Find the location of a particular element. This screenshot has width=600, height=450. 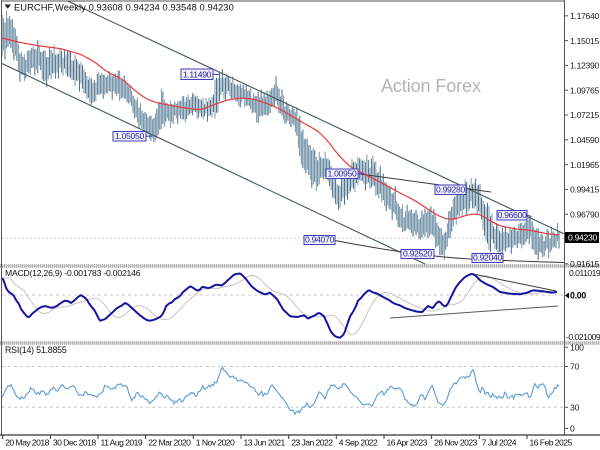

svg-text: 1 Nov 2020 is located at coordinates (215, 443).